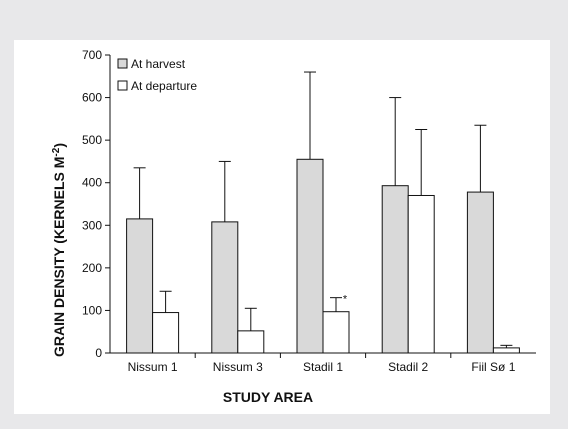 This screenshot has height=429, width=568. Describe the element at coordinates (323, 367) in the screenshot. I see `x-tick-label: Stadil 1` at that location.